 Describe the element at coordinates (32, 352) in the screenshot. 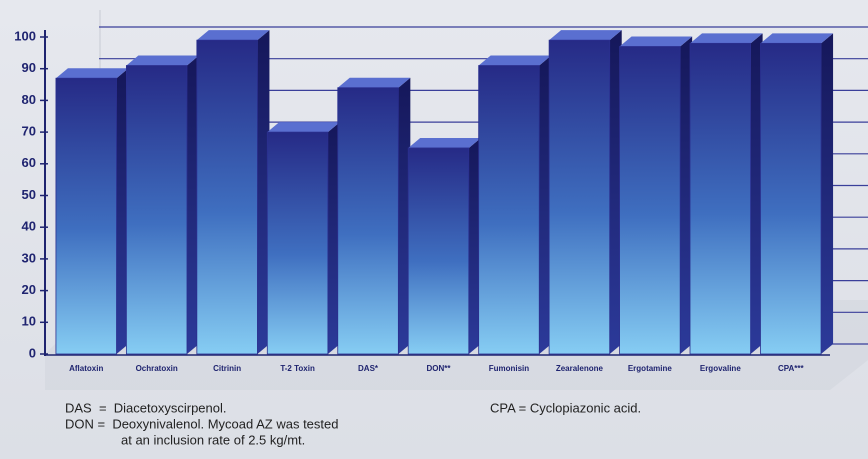

I see `y-tick-label: 0` at that location.